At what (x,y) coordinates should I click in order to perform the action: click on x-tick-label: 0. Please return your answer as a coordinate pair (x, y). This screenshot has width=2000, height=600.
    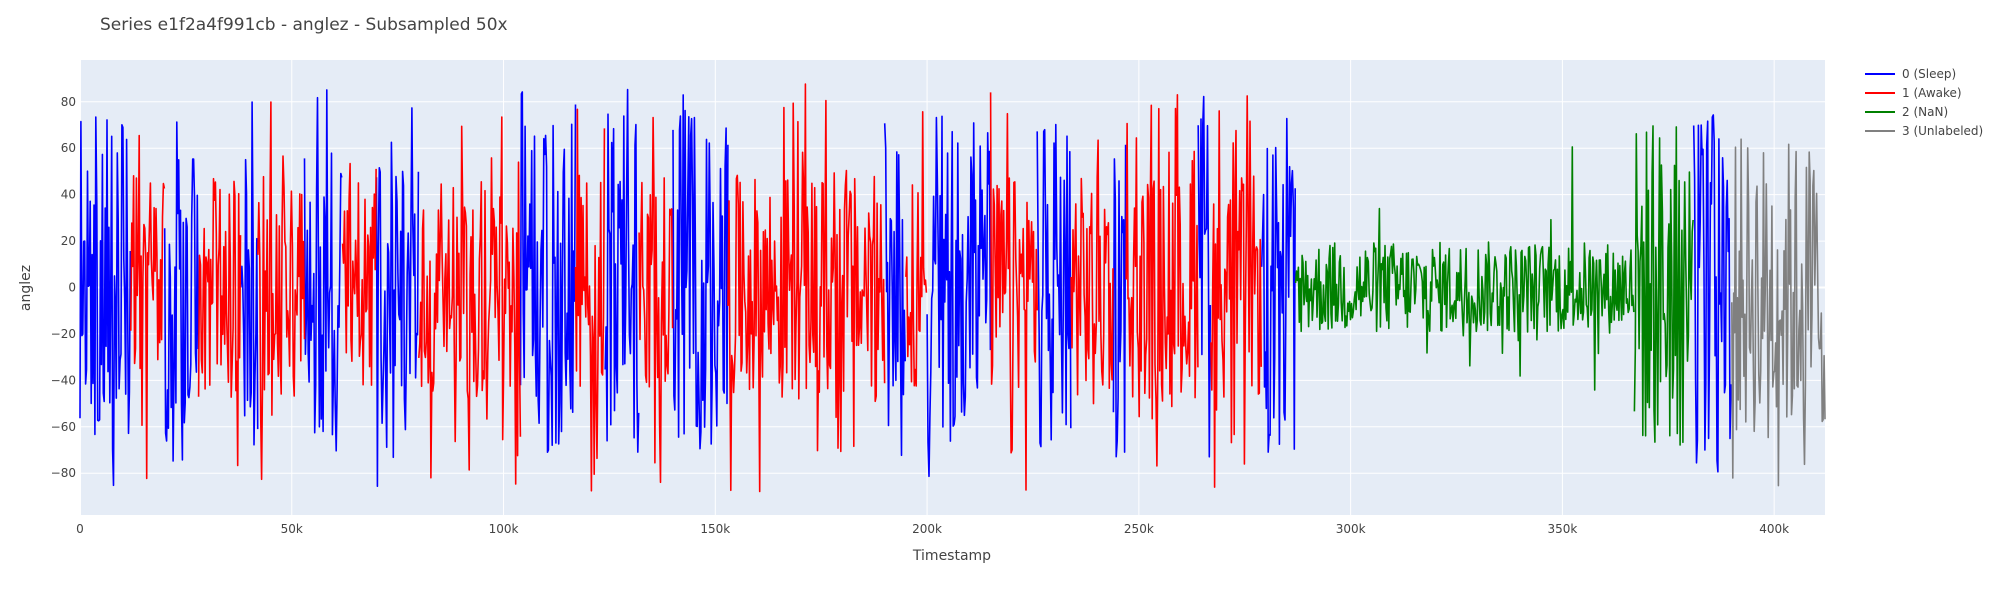
    Looking at the image, I should click on (80, 529).